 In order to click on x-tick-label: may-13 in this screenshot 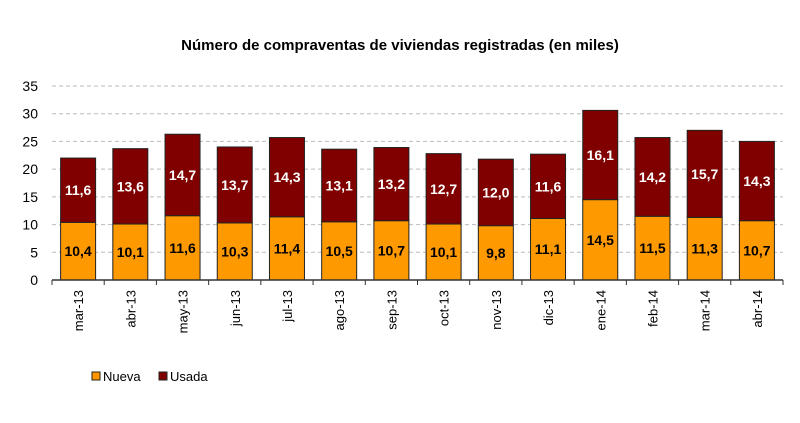, I will do `click(183, 311)`.